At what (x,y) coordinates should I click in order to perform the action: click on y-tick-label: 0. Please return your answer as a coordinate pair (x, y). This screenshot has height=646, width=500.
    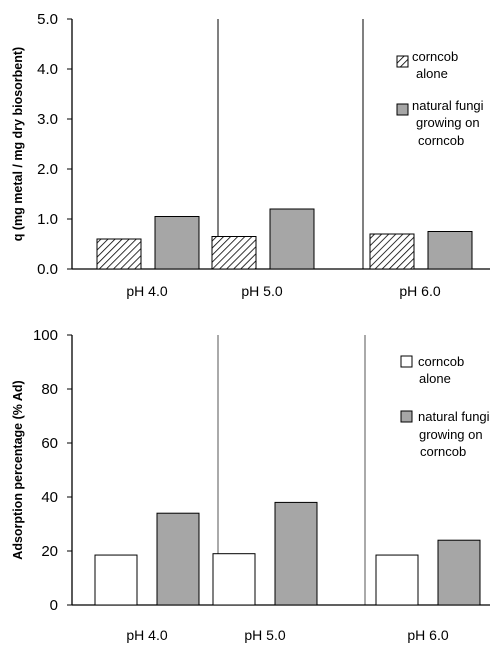
    Looking at the image, I should click on (54, 605).